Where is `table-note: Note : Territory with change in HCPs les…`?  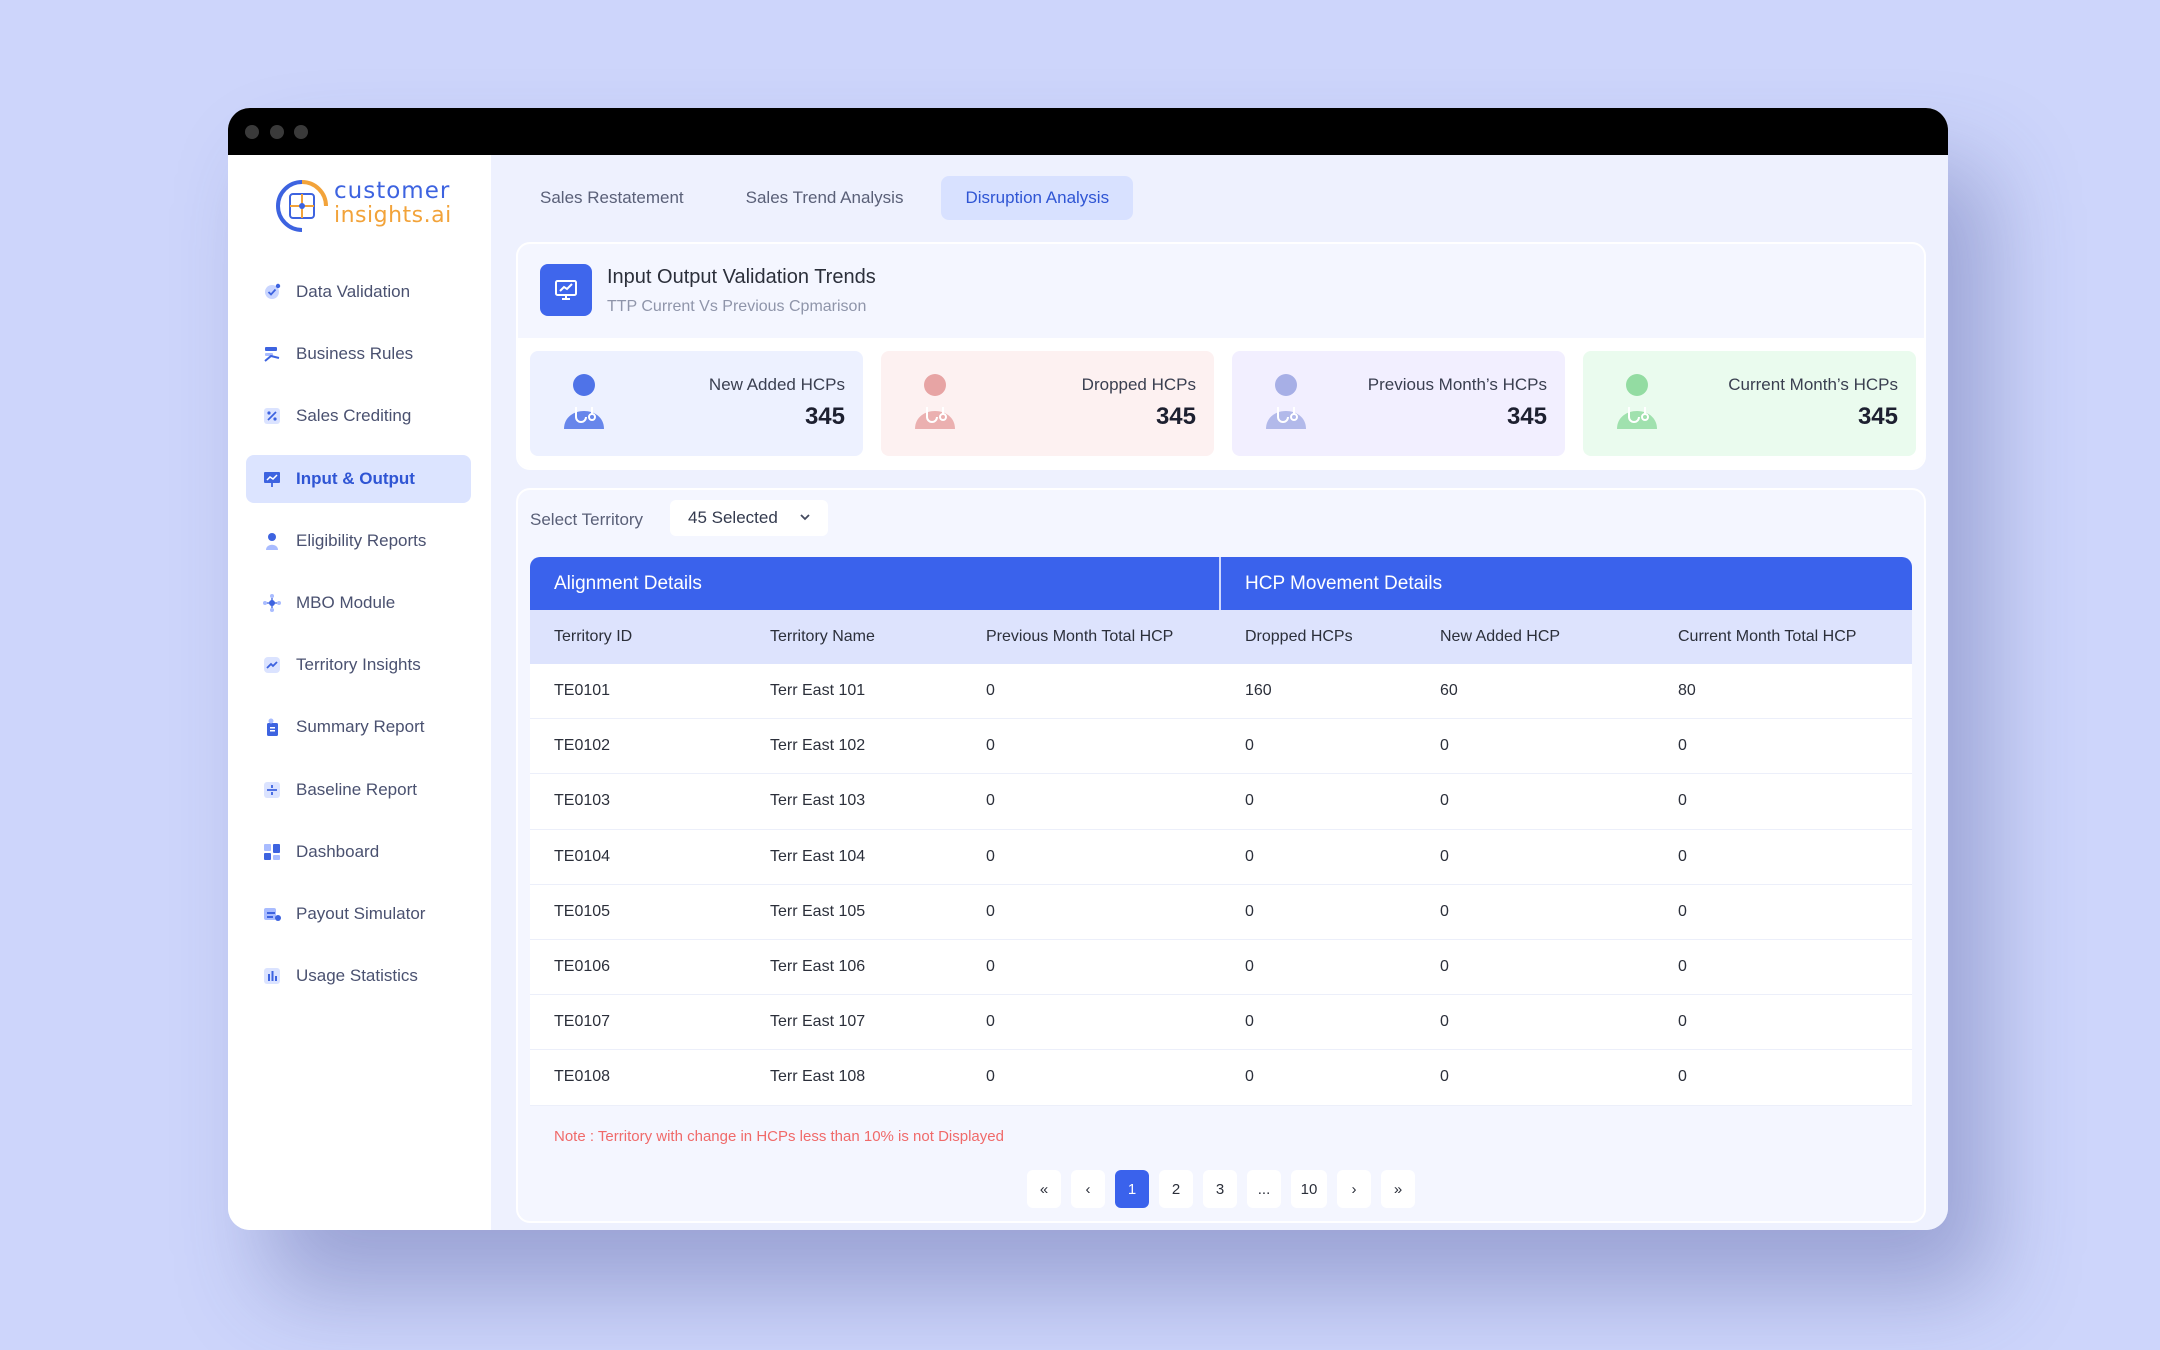
table-note: Note : Territory with change in HCPs les… is located at coordinates (779, 1136).